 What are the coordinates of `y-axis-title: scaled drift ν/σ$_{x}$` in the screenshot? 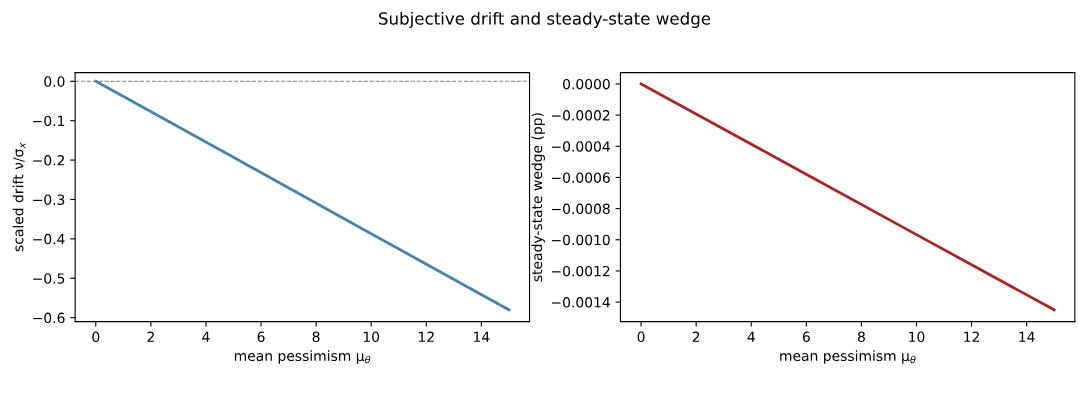 It's located at (19, 197).